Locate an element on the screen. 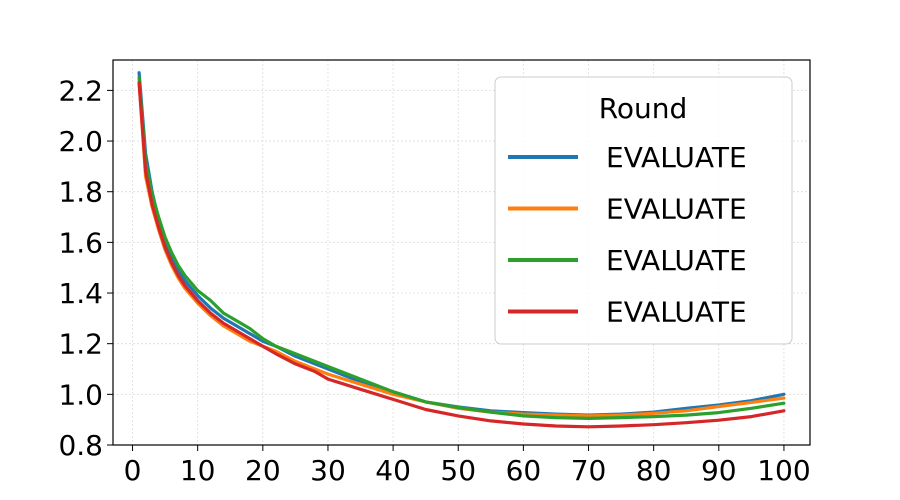 The width and height of the screenshot is (900, 500). y-axis: 0.8 1.0 1.2 1.4 1.6 1.8 2.0 2.2 is located at coordinates (85, 268).